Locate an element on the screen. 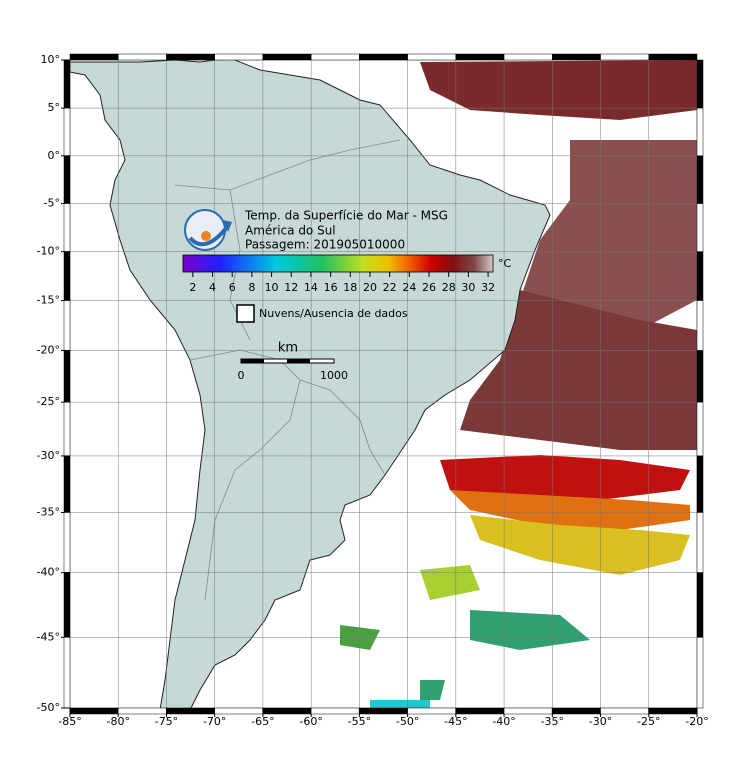 Image resolution: width=741 pixels, height=781 pixels. legend-label: Nuvens/Ausencia de dados is located at coordinates (333, 313).